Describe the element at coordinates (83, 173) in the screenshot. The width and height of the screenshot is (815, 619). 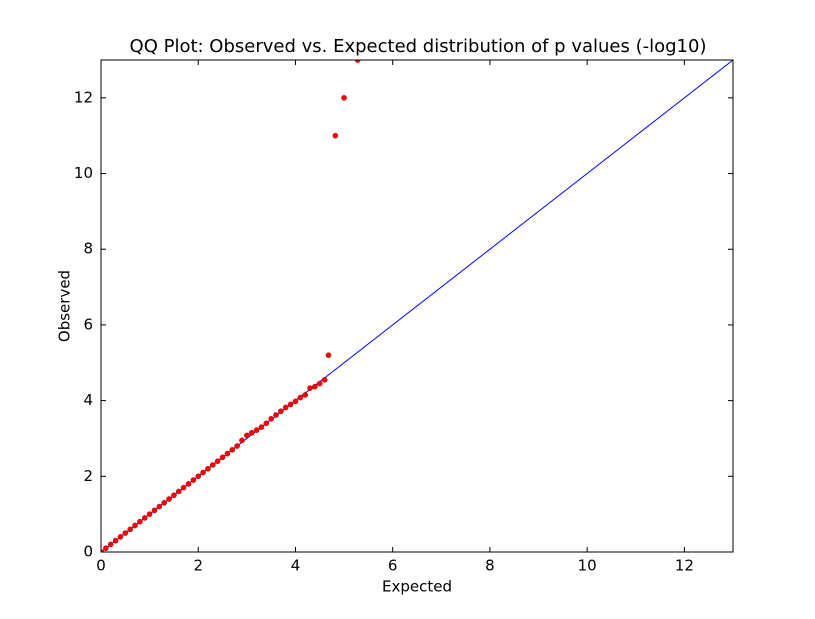
I see `y-tick-label: 10` at that location.